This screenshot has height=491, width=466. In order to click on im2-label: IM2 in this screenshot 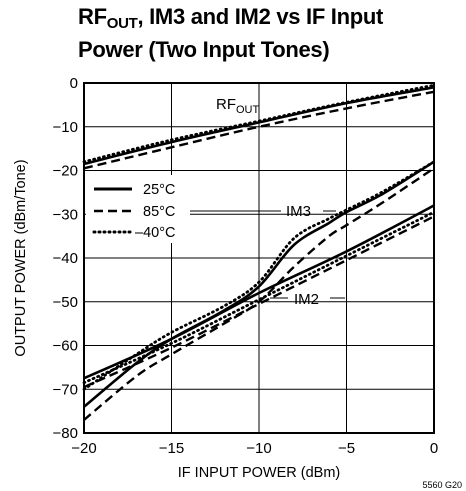, I will do `click(306, 299)`.